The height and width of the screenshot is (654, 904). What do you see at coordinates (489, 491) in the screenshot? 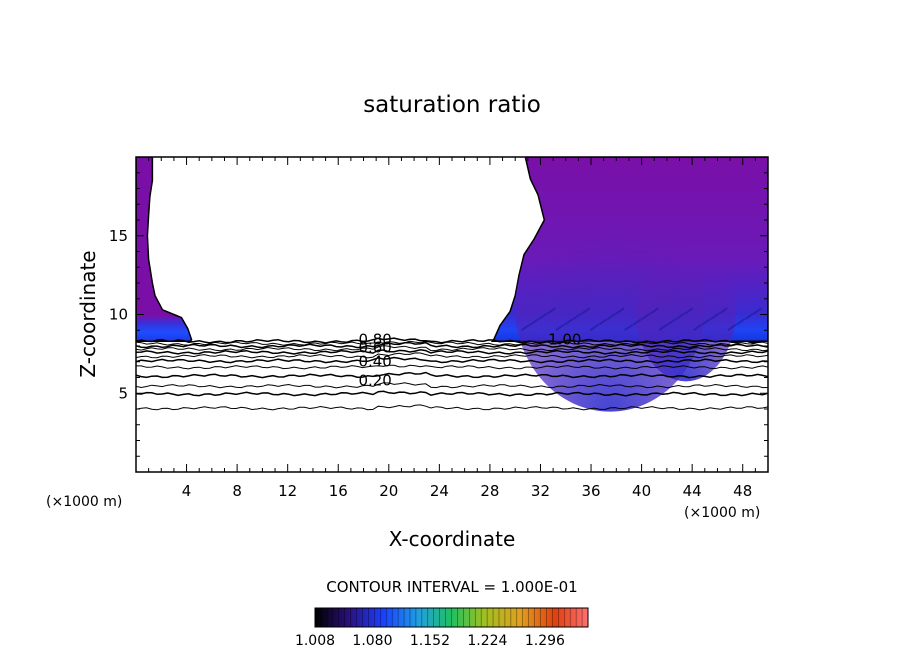
I see `x-tick-label: 28` at bounding box center [489, 491].